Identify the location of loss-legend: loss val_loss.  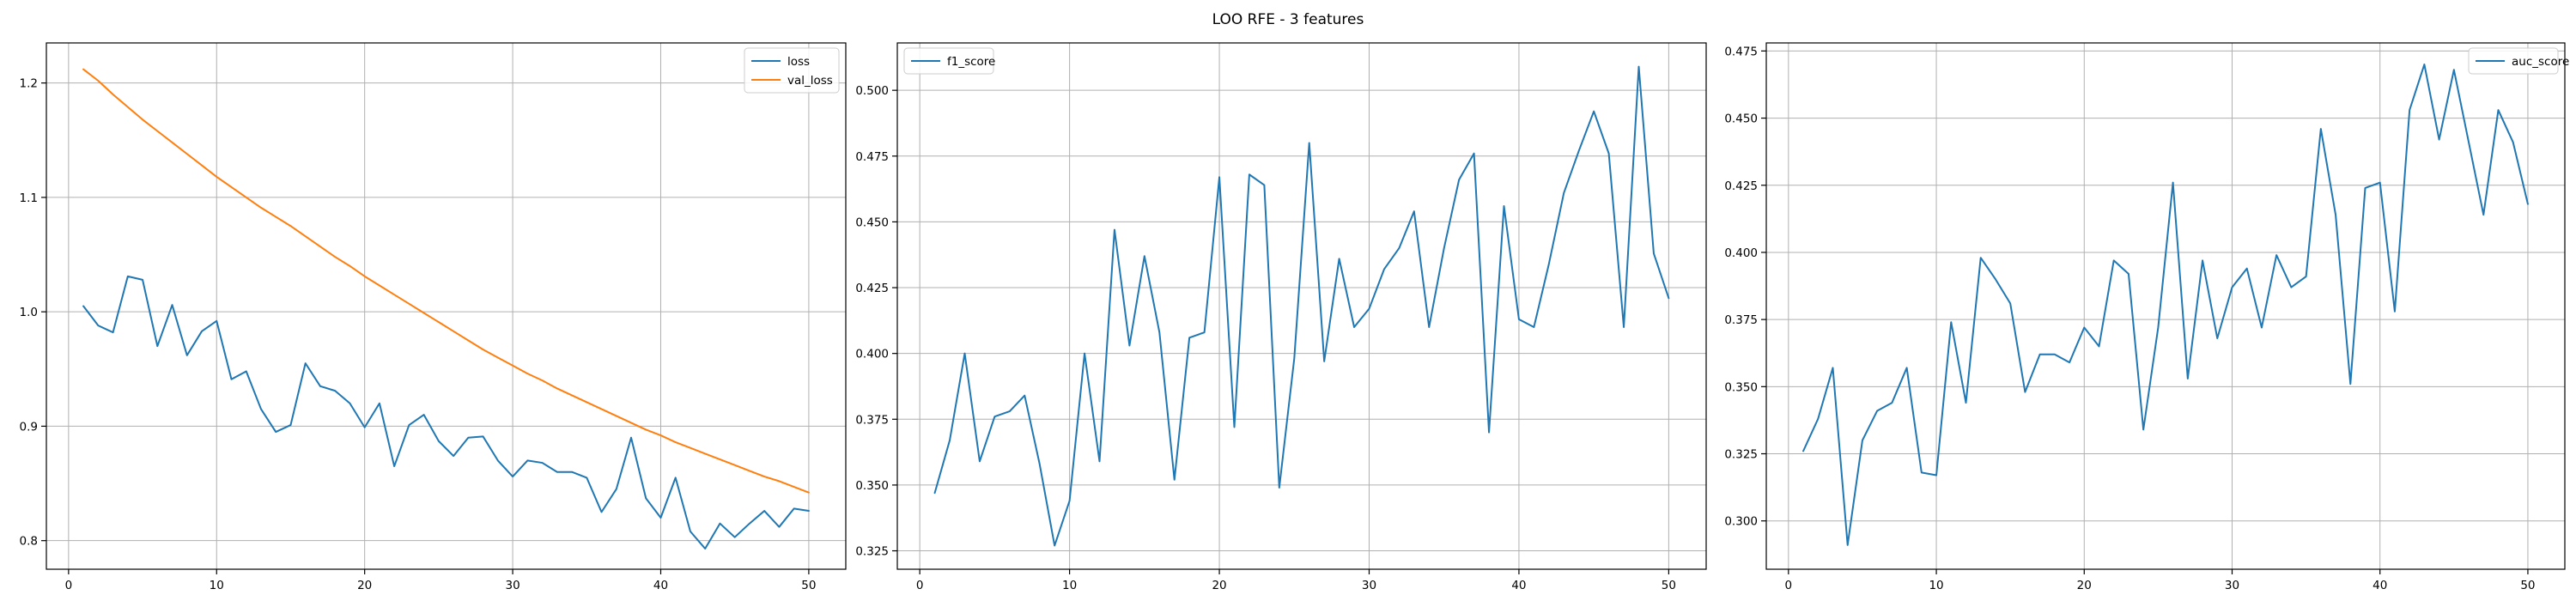
(792, 70).